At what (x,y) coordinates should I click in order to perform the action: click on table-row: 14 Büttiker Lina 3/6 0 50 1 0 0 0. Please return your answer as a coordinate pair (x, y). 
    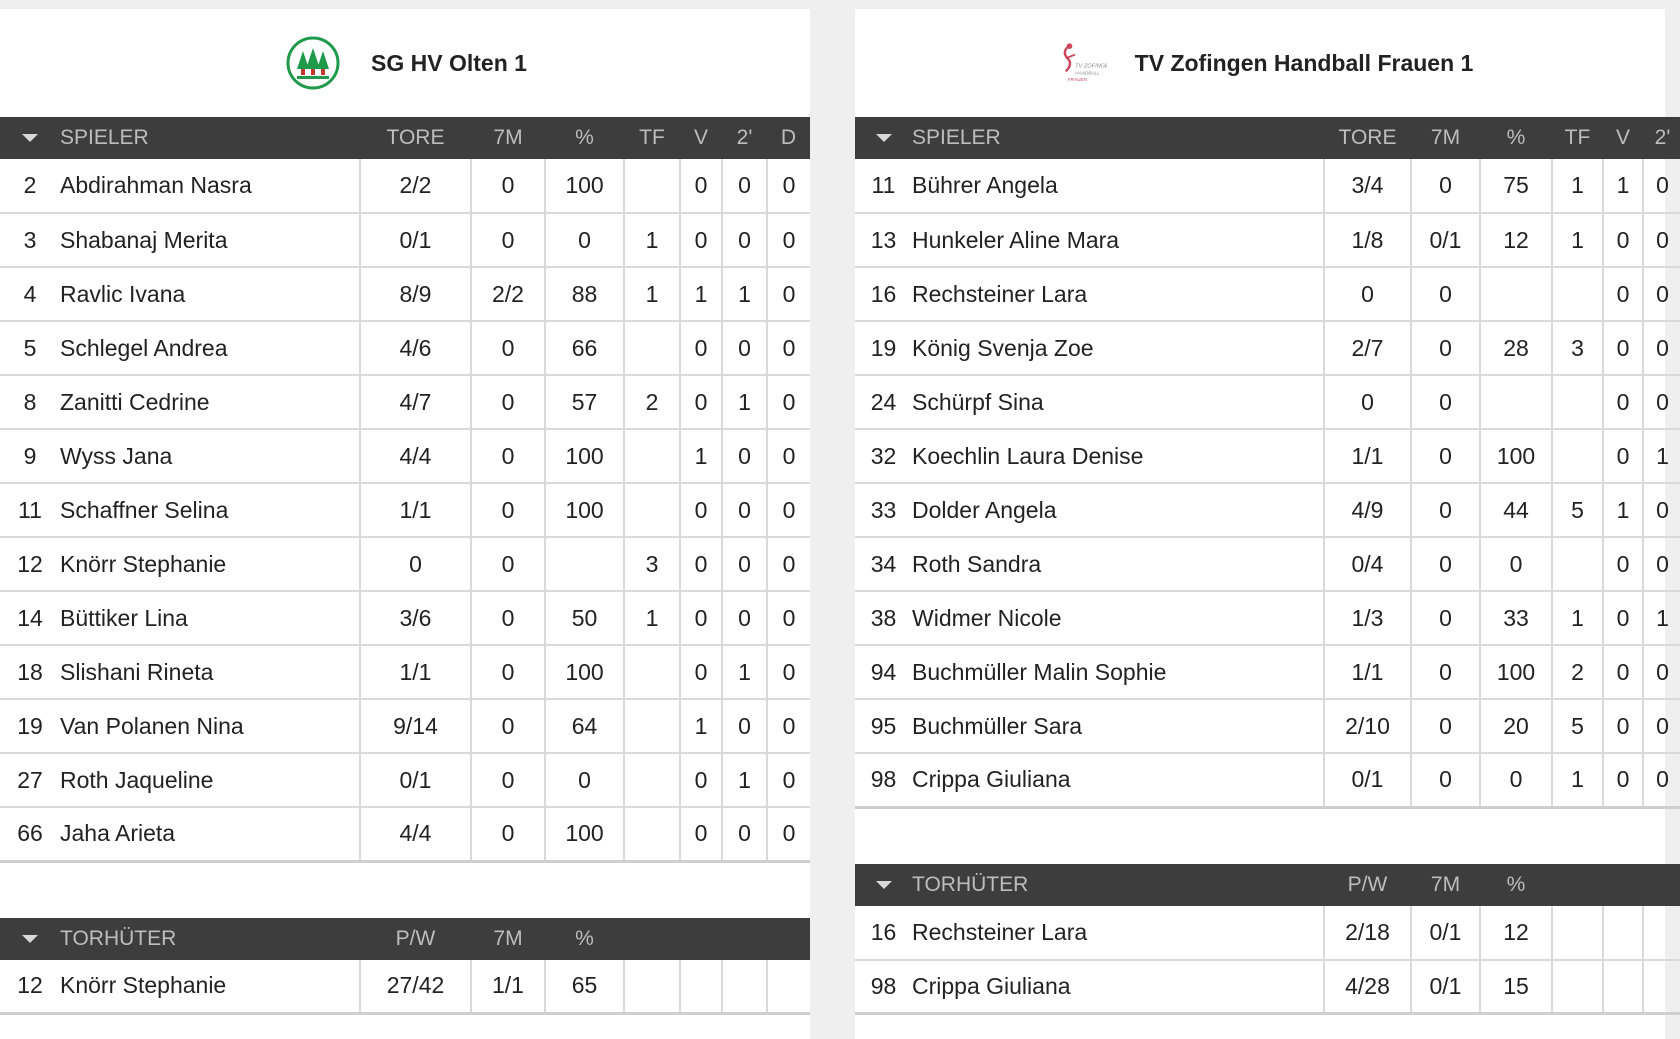
    Looking at the image, I should click on (405, 618).